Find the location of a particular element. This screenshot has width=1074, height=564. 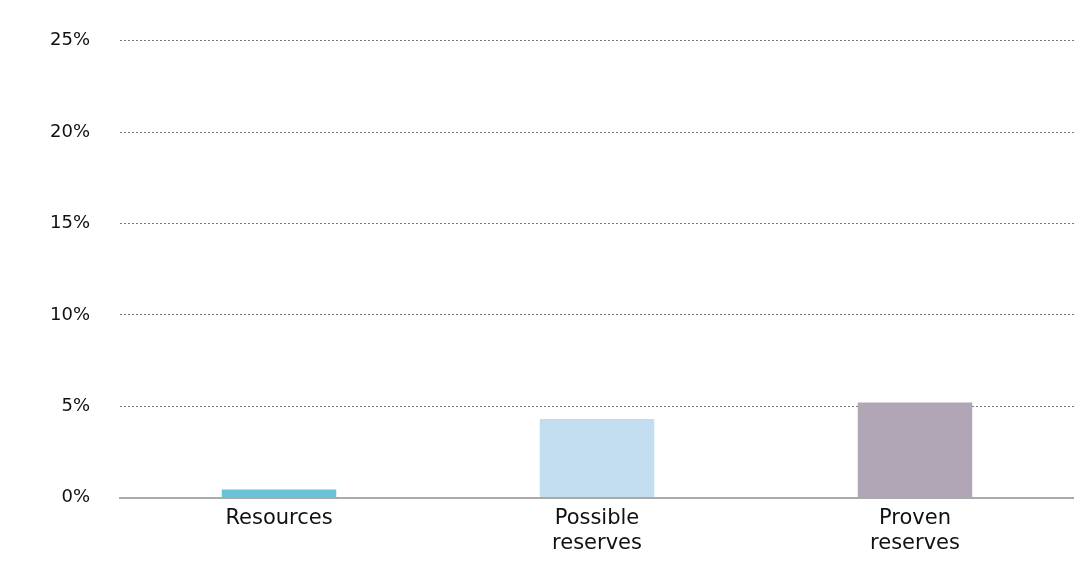

y-tick-label: 25% is located at coordinates (70, 39).